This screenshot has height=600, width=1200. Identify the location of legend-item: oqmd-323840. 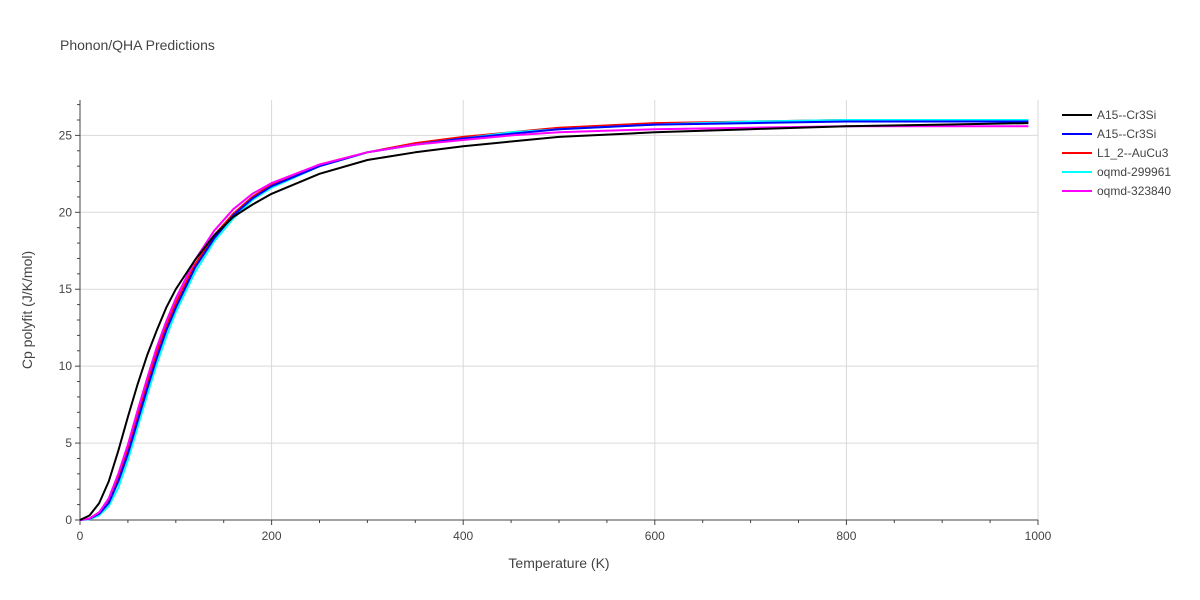
(1116, 191).